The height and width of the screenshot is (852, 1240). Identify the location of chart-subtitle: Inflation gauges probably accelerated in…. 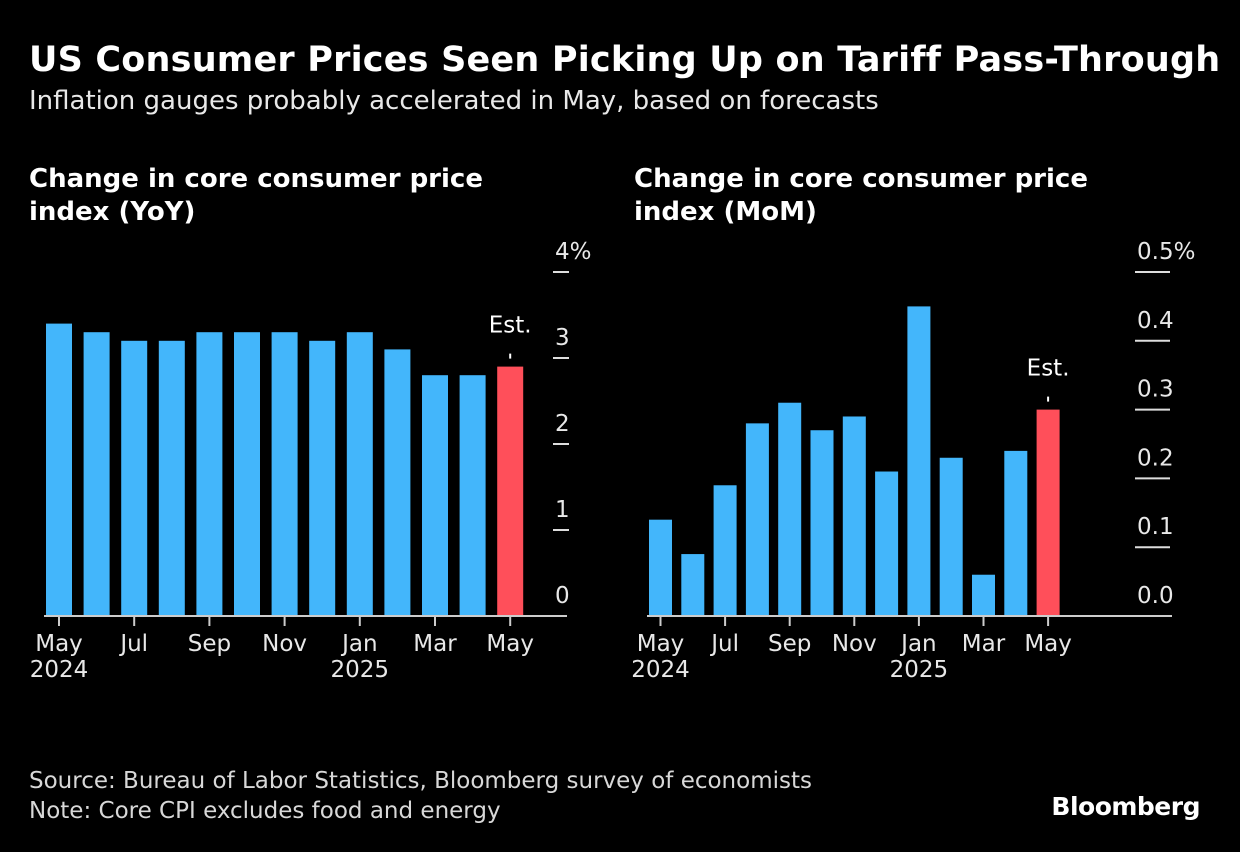
(454, 101).